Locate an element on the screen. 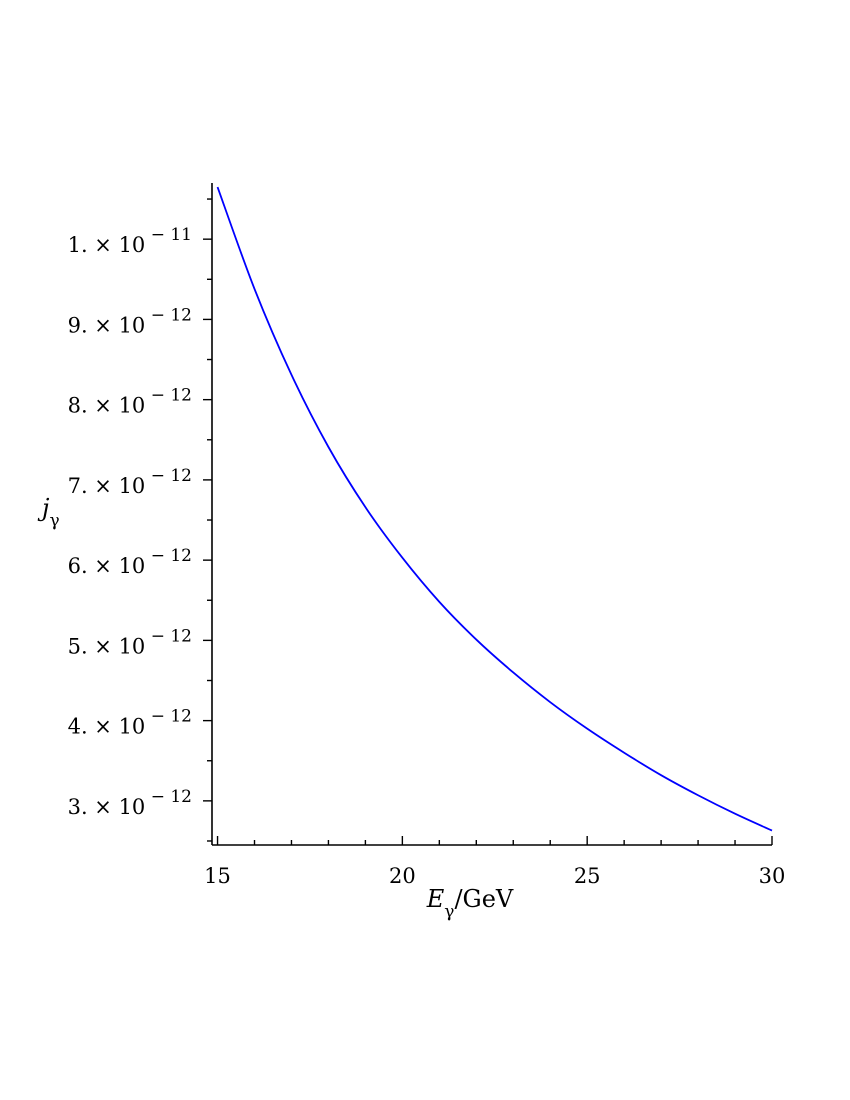  y-tick-label: 8. × 10 − 12 is located at coordinates (130, 402).